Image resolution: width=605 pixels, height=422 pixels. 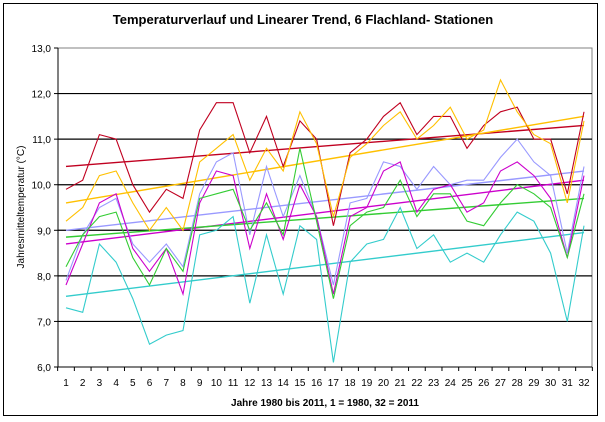 I want to click on trend-line-station-green, so click(x=325, y=217).